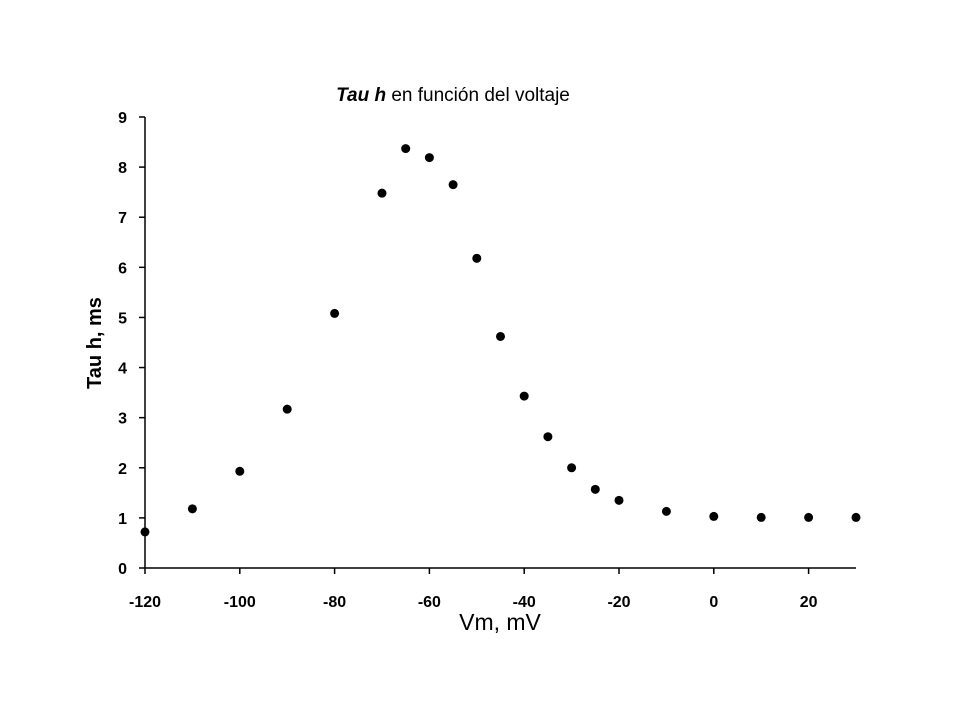  I want to click on chart-title-emphasis: Tau h, so click(361, 95).